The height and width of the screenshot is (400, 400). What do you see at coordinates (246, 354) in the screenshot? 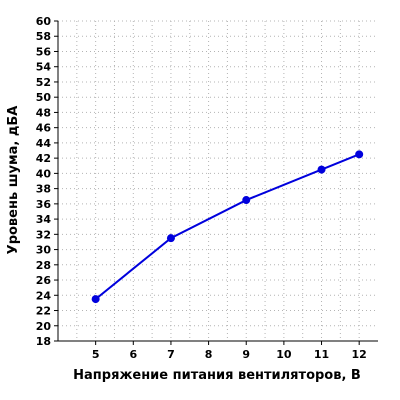
I see `x-tick-label: 9` at bounding box center [246, 354].